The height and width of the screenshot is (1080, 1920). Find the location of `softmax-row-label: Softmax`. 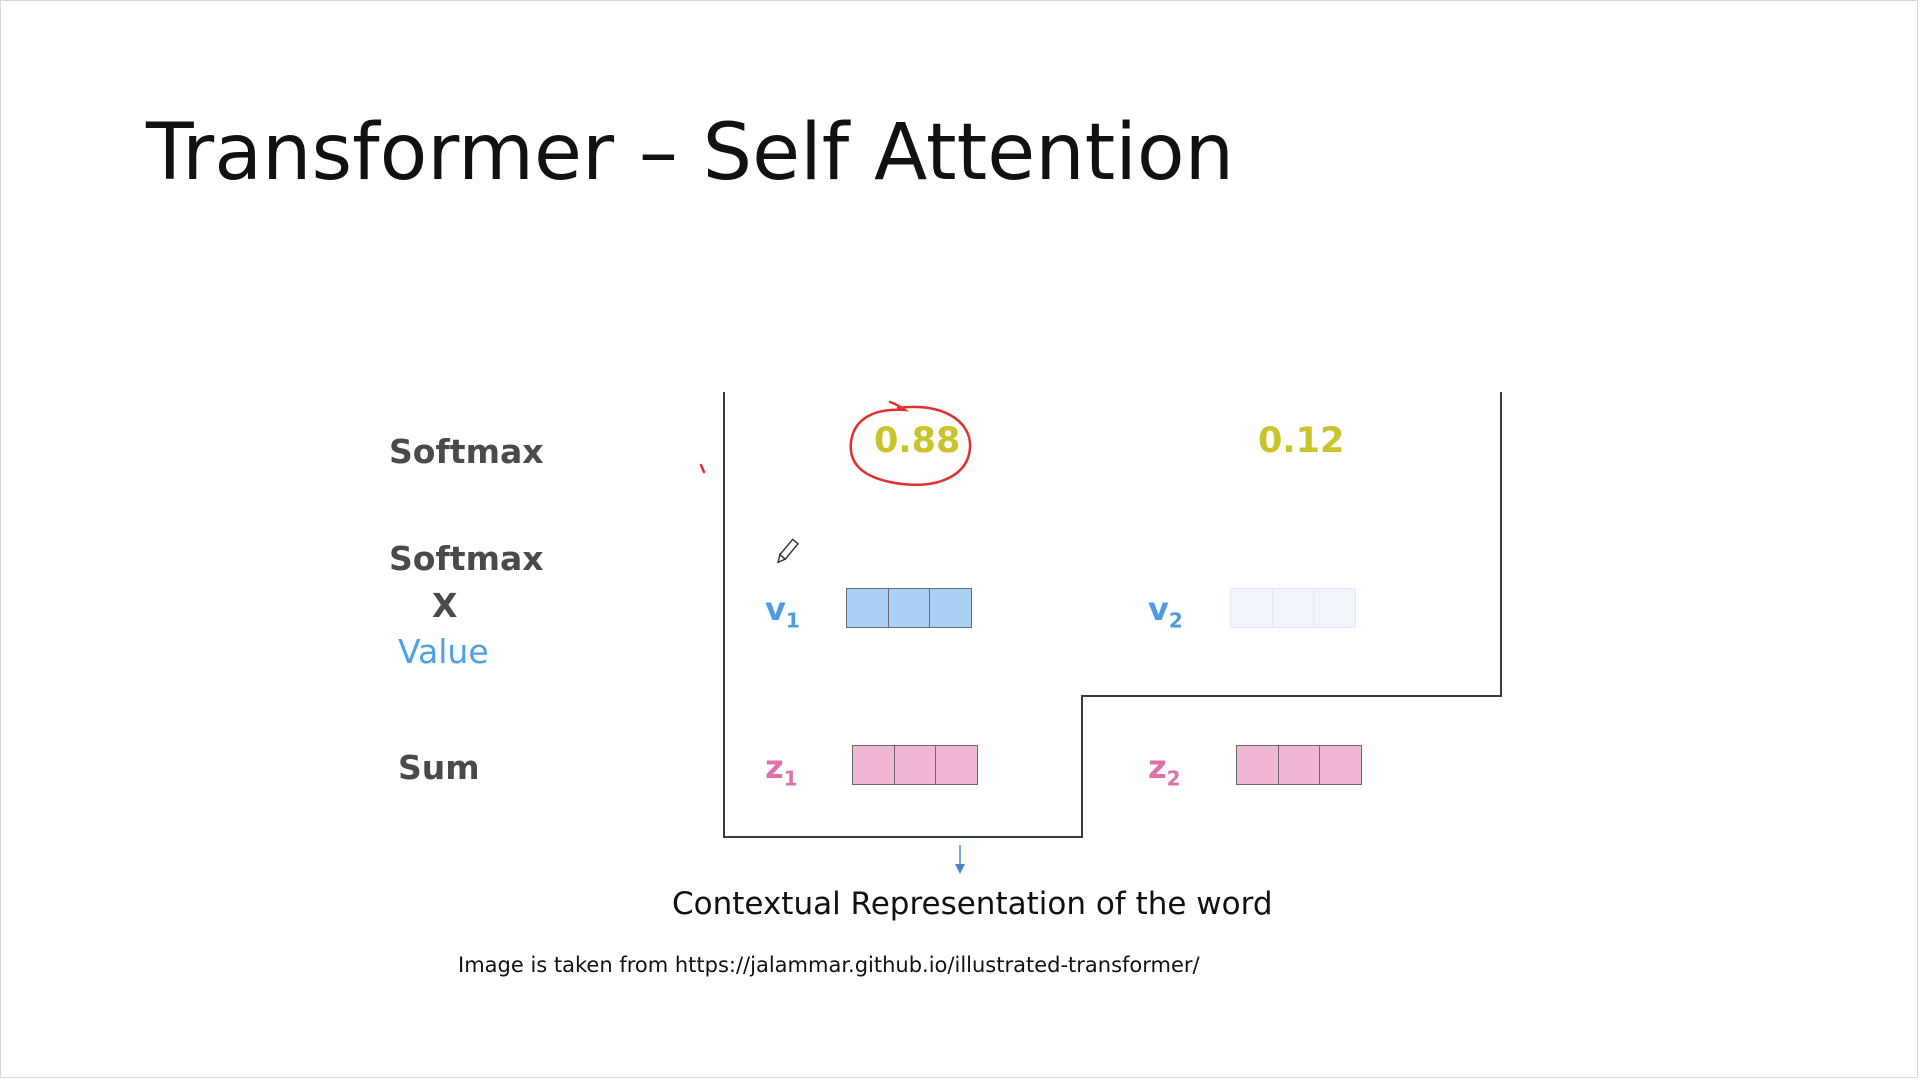

softmax-row-label: Softmax is located at coordinates (466, 451).